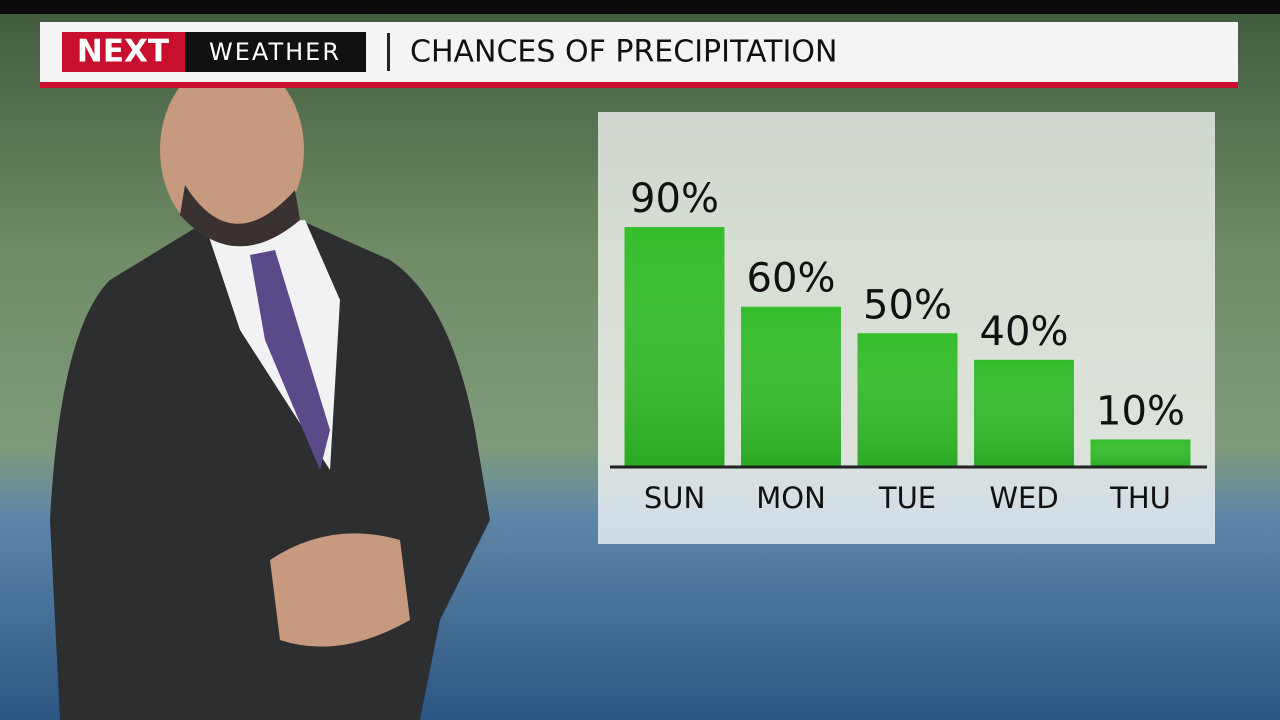 The image size is (1280, 720). Describe the element at coordinates (1140, 411) in the screenshot. I see `value-label: 10%` at that location.